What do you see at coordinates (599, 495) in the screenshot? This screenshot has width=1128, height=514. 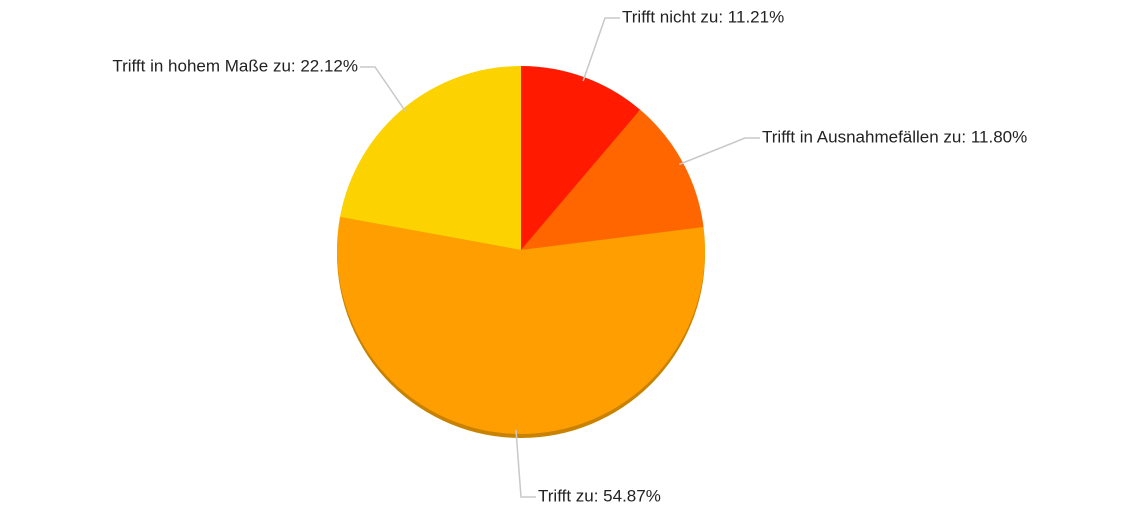 I see `data-label: Trifft zu: 54.87%` at bounding box center [599, 495].